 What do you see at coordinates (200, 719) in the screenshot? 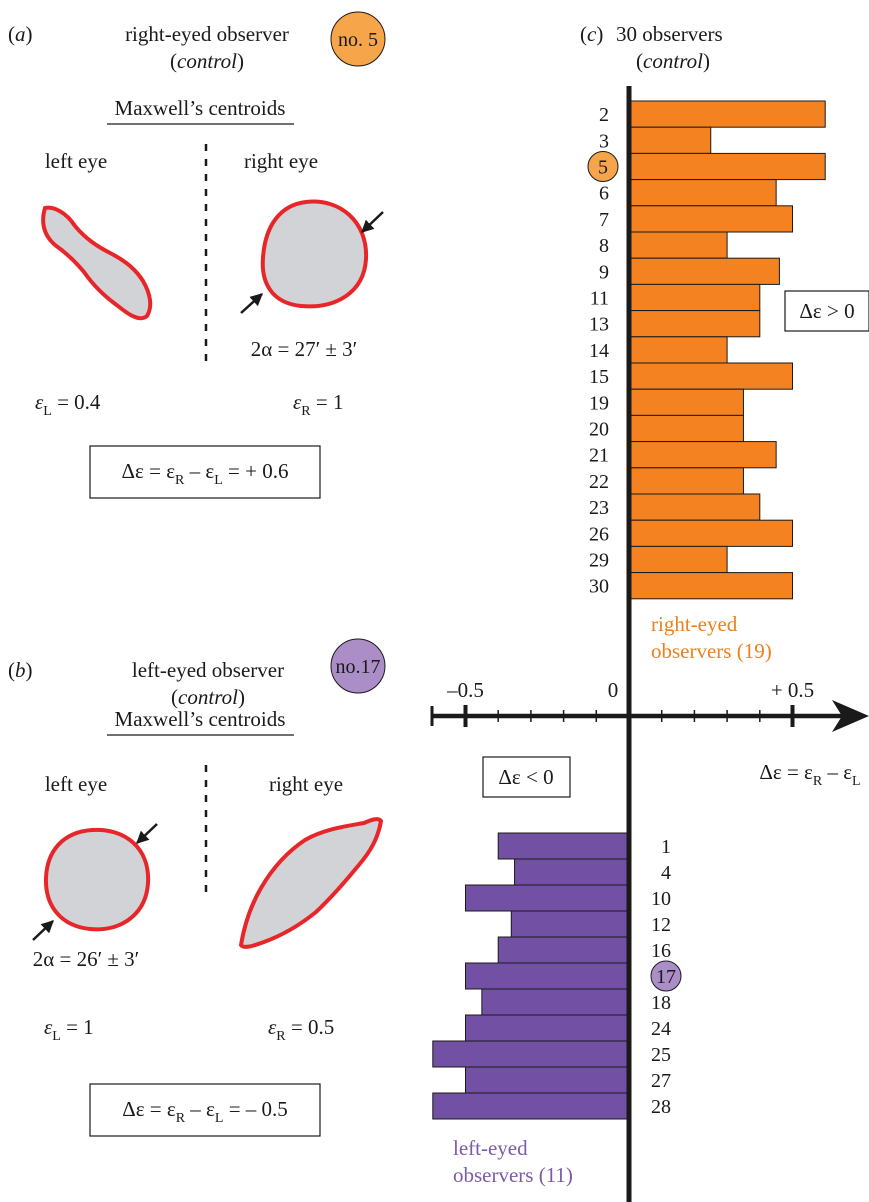
I see `panel-b-heading: Maxwell’s centroids` at bounding box center [200, 719].